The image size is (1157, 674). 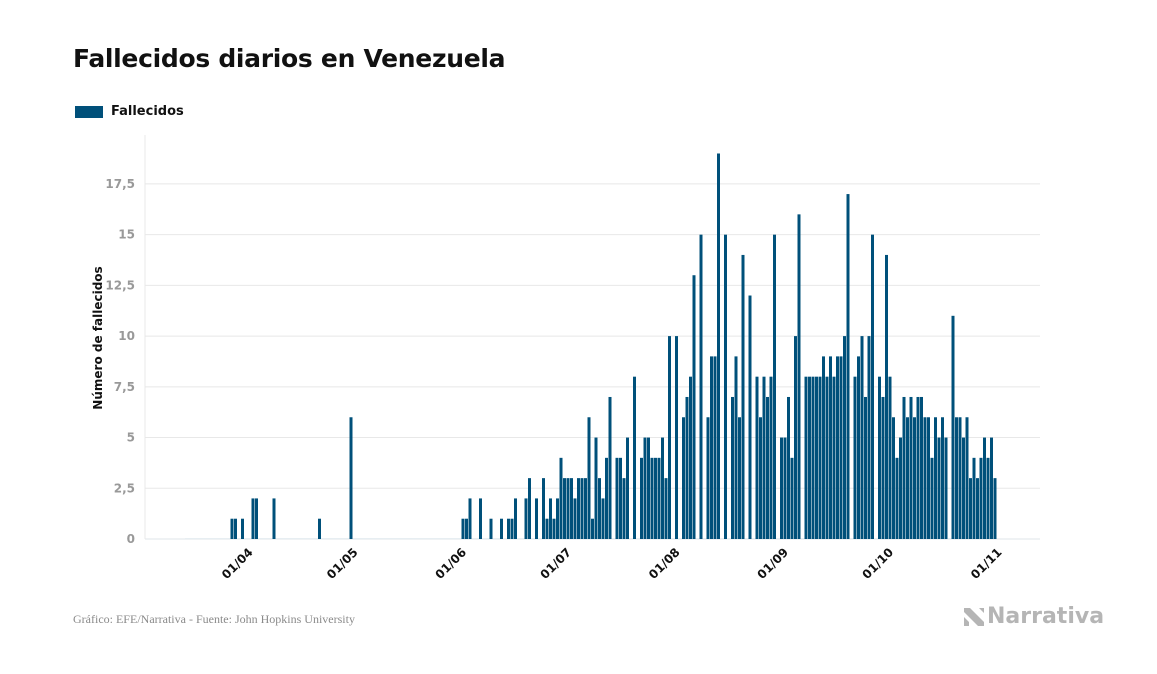 I want to click on y-tick-label: 12,5, so click(x=120, y=285).